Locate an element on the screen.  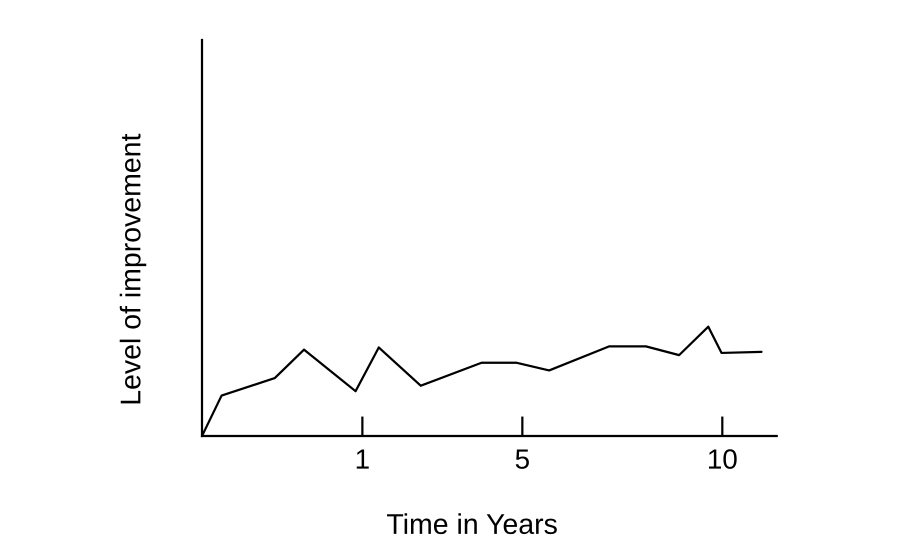
y-axis-title: Level of improvement is located at coordinates (133, 269).